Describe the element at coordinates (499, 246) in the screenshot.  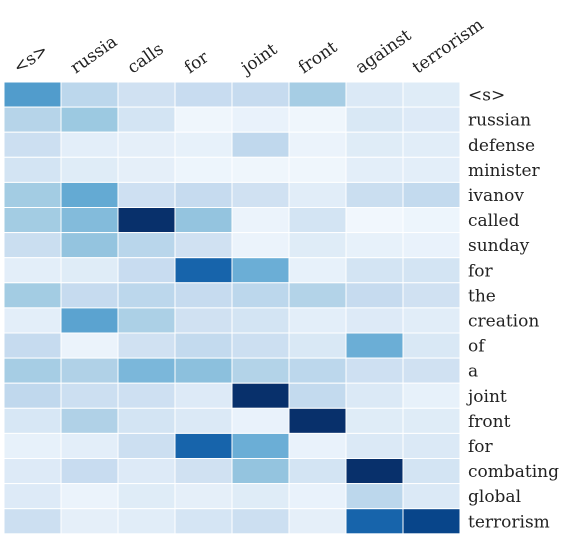
I see `y-tick-label: sunday` at that location.